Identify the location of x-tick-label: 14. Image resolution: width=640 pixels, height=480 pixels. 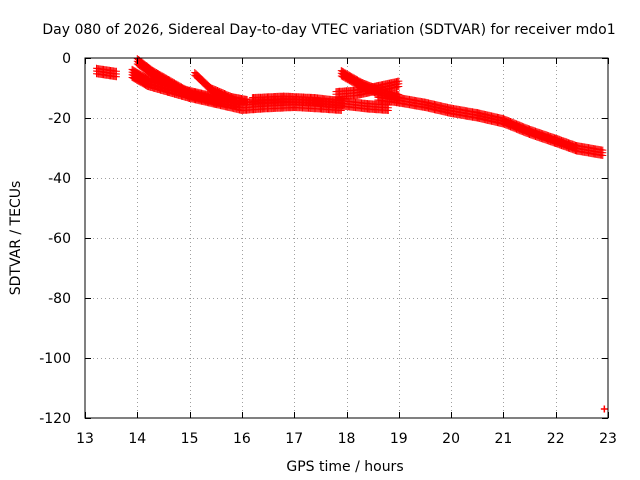
(137, 439).